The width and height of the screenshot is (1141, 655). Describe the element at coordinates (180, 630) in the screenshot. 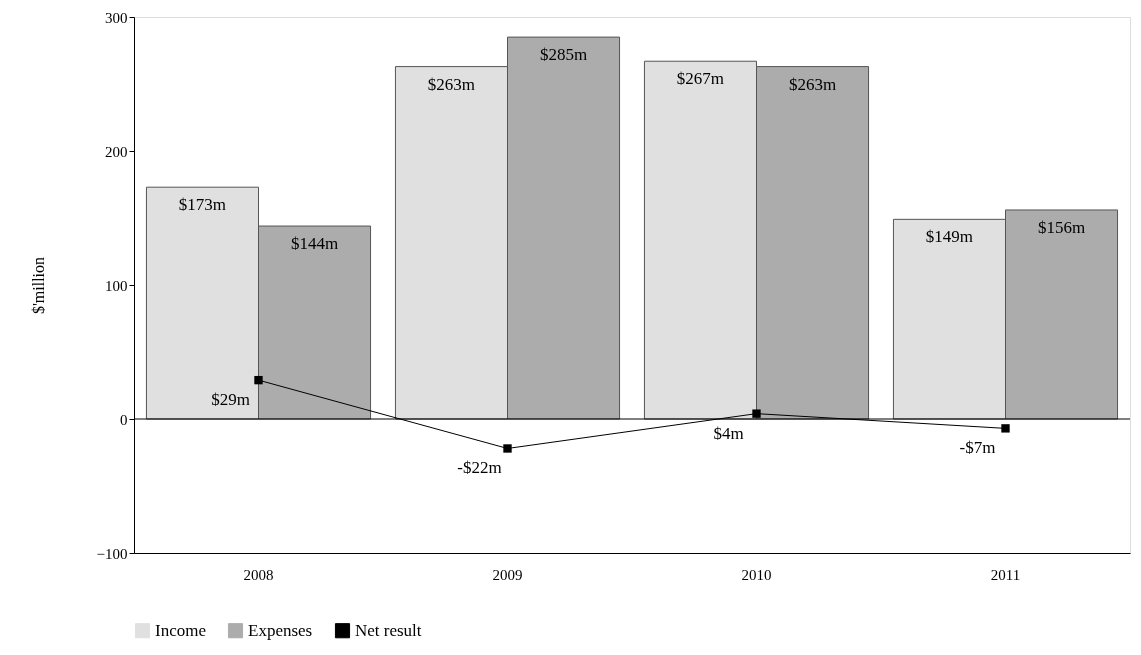

I see `legend-label: Income` at that location.